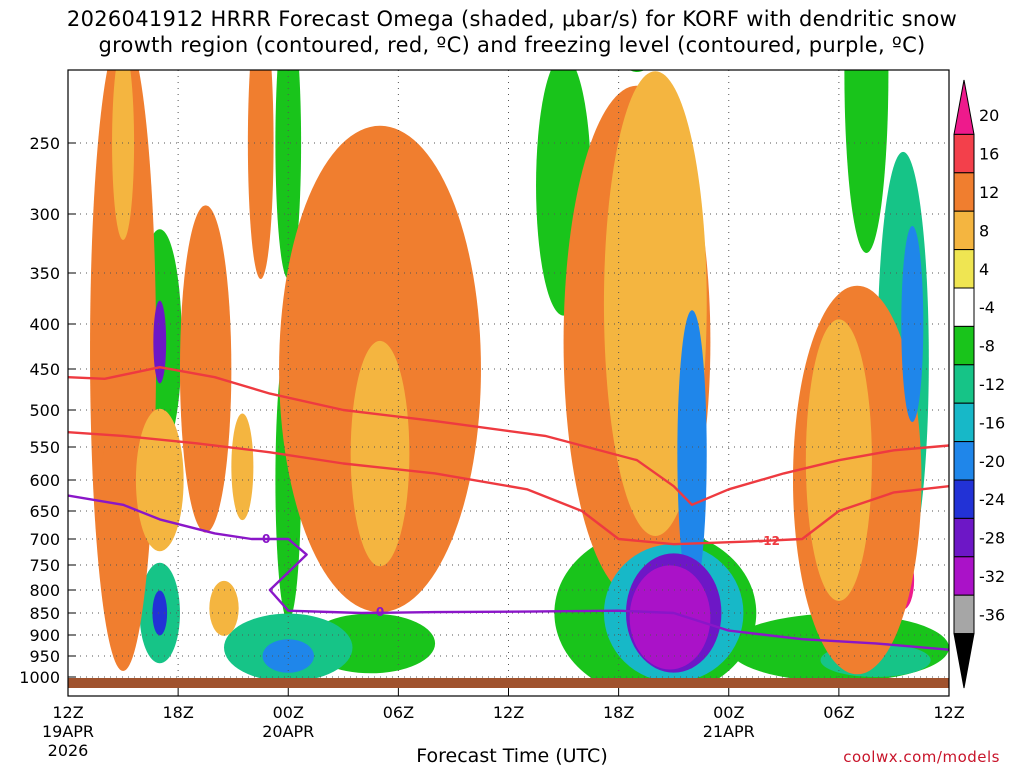  I want to click on dgz-label: -12, so click(769, 541).